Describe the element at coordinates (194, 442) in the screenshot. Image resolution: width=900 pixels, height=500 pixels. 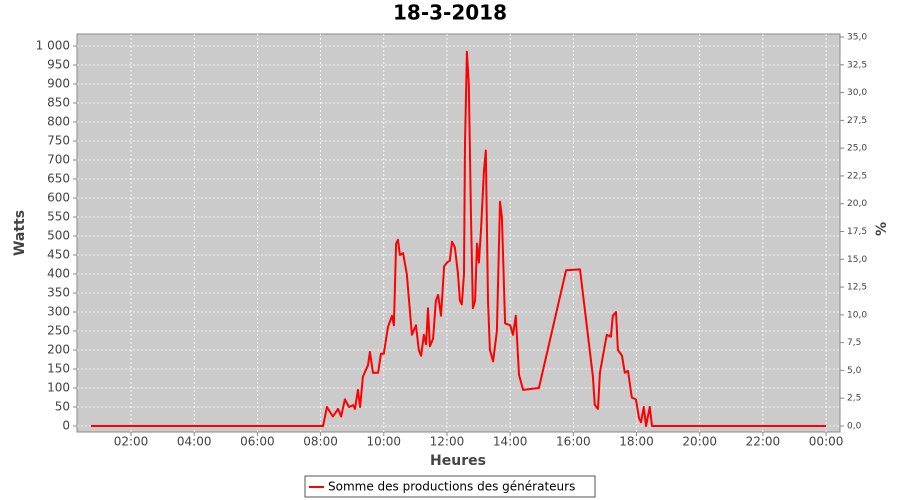
I see `x-tick-label: 04:00` at that location.